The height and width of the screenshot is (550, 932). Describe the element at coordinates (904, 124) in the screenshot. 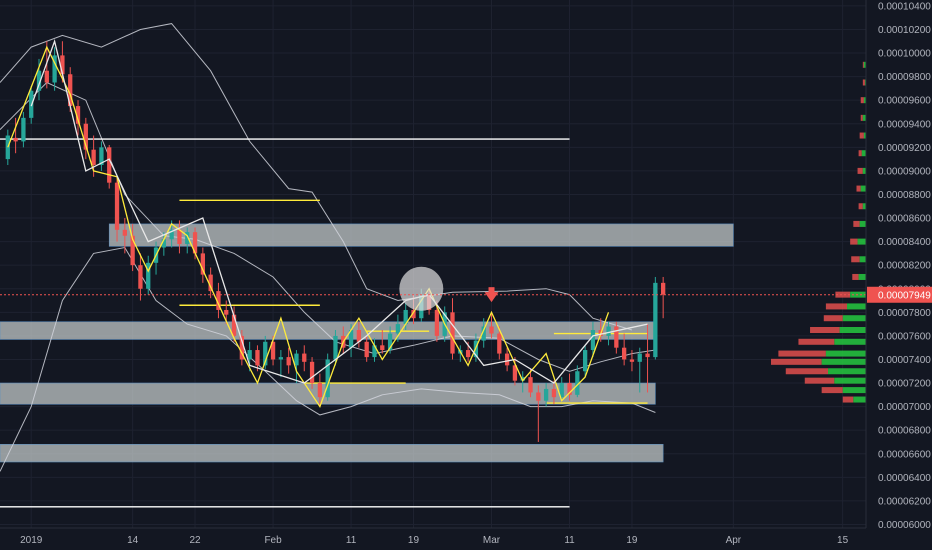

I see `y-tick-label: 0.00009400` at that location.